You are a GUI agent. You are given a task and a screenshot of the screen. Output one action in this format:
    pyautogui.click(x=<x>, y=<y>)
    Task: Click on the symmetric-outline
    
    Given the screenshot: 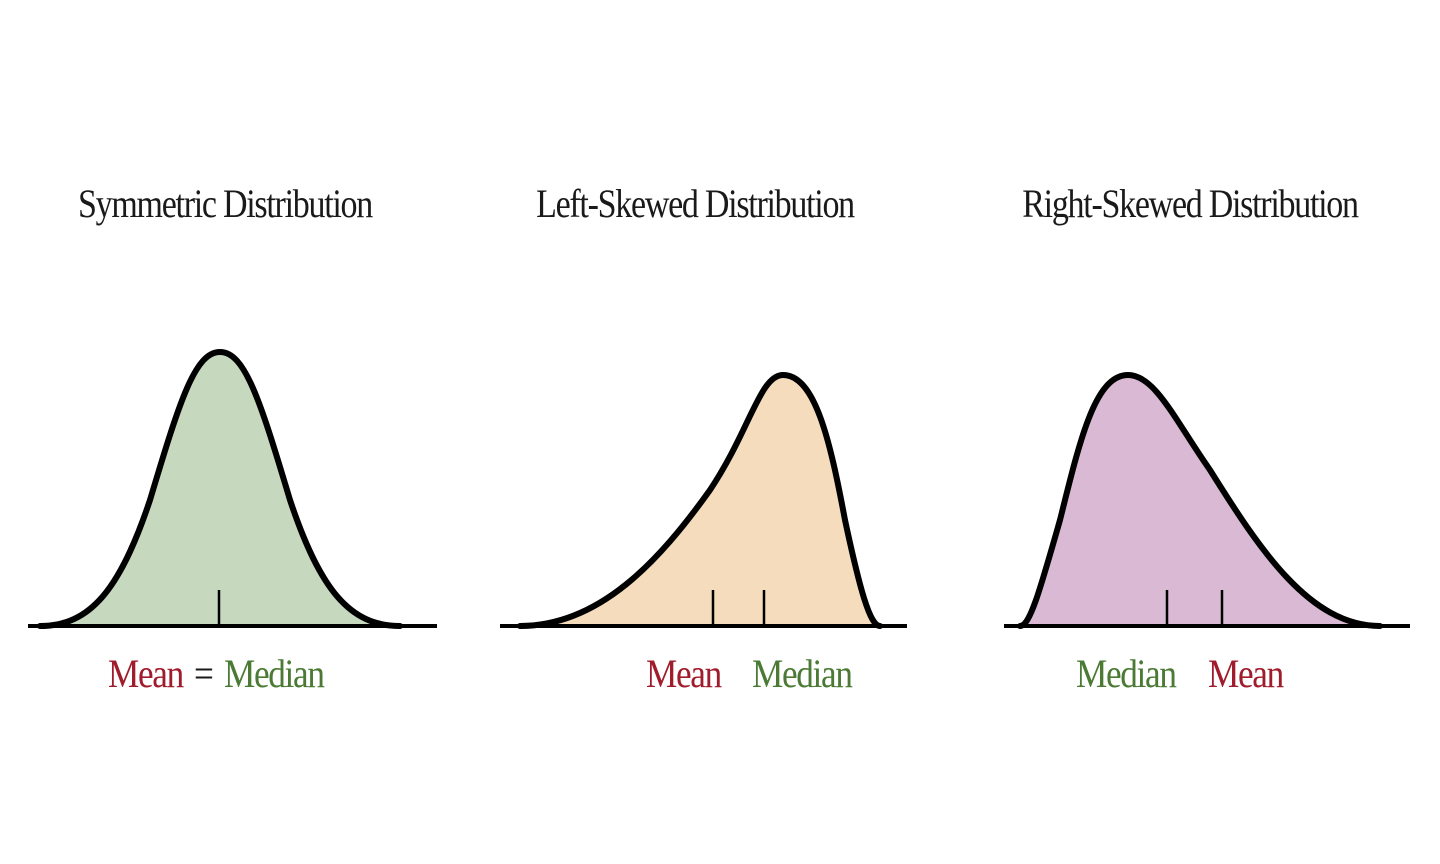 What is the action you would take?
    pyautogui.click(x=220, y=489)
    